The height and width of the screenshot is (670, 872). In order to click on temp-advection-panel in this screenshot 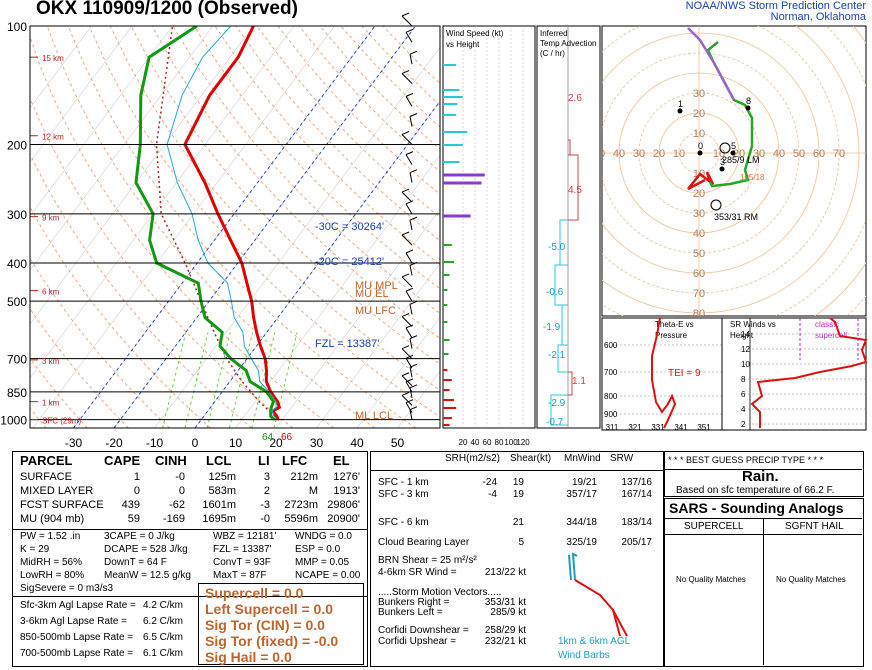, I will do `click(568, 227)`.